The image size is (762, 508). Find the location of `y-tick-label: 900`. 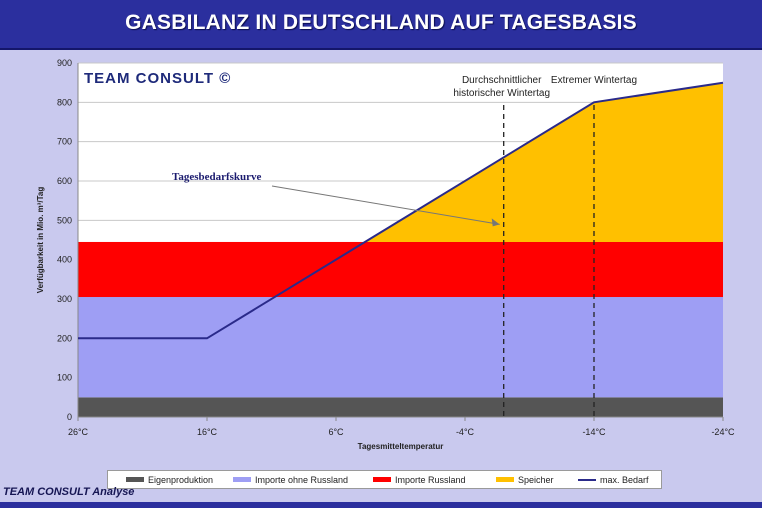

y-tick-label: 900 is located at coordinates (64, 63).